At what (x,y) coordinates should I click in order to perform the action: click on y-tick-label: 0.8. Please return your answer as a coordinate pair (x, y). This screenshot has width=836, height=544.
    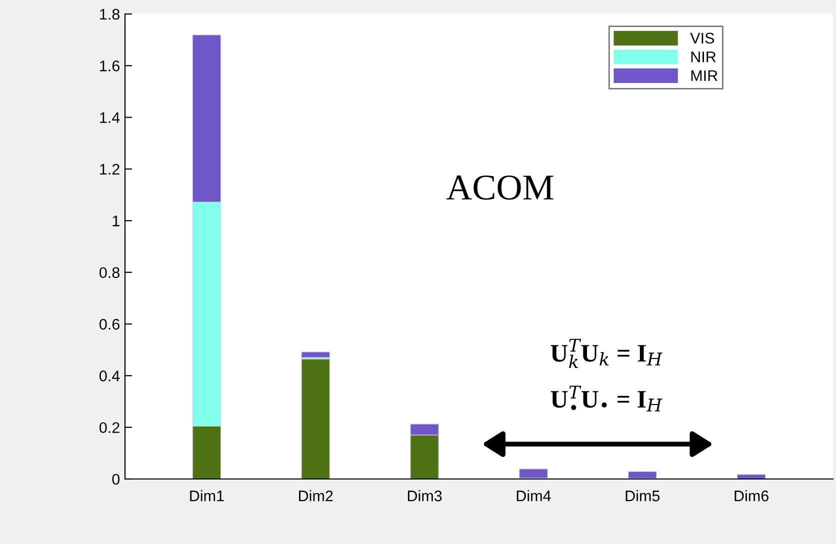
    Looking at the image, I should click on (110, 272).